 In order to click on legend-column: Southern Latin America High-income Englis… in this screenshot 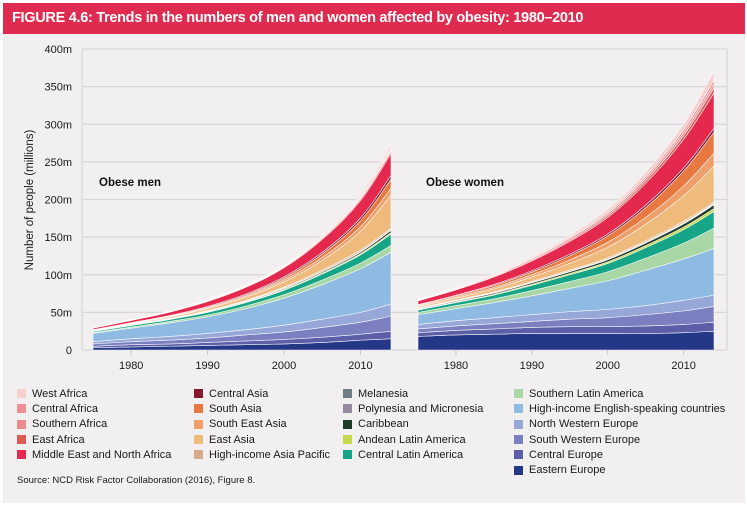, I will do `click(619, 432)`.